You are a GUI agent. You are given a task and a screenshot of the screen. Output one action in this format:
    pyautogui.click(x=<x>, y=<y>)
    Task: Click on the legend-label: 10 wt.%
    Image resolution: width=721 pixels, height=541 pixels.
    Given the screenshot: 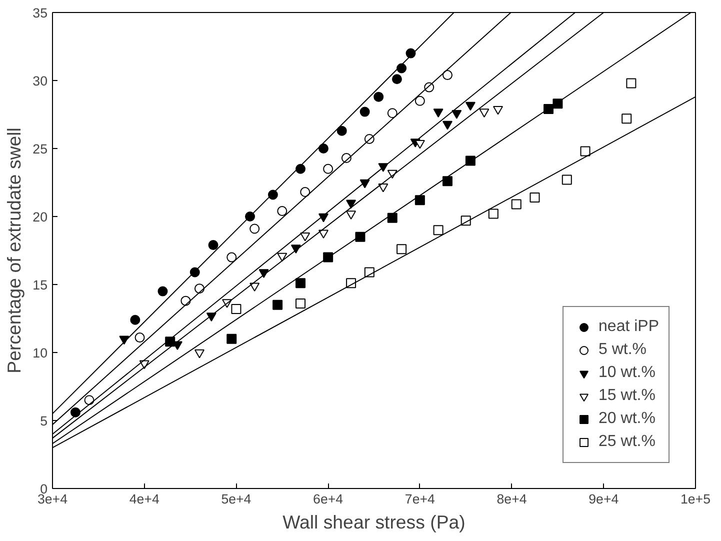 What is the action you would take?
    pyautogui.click(x=627, y=373)
    